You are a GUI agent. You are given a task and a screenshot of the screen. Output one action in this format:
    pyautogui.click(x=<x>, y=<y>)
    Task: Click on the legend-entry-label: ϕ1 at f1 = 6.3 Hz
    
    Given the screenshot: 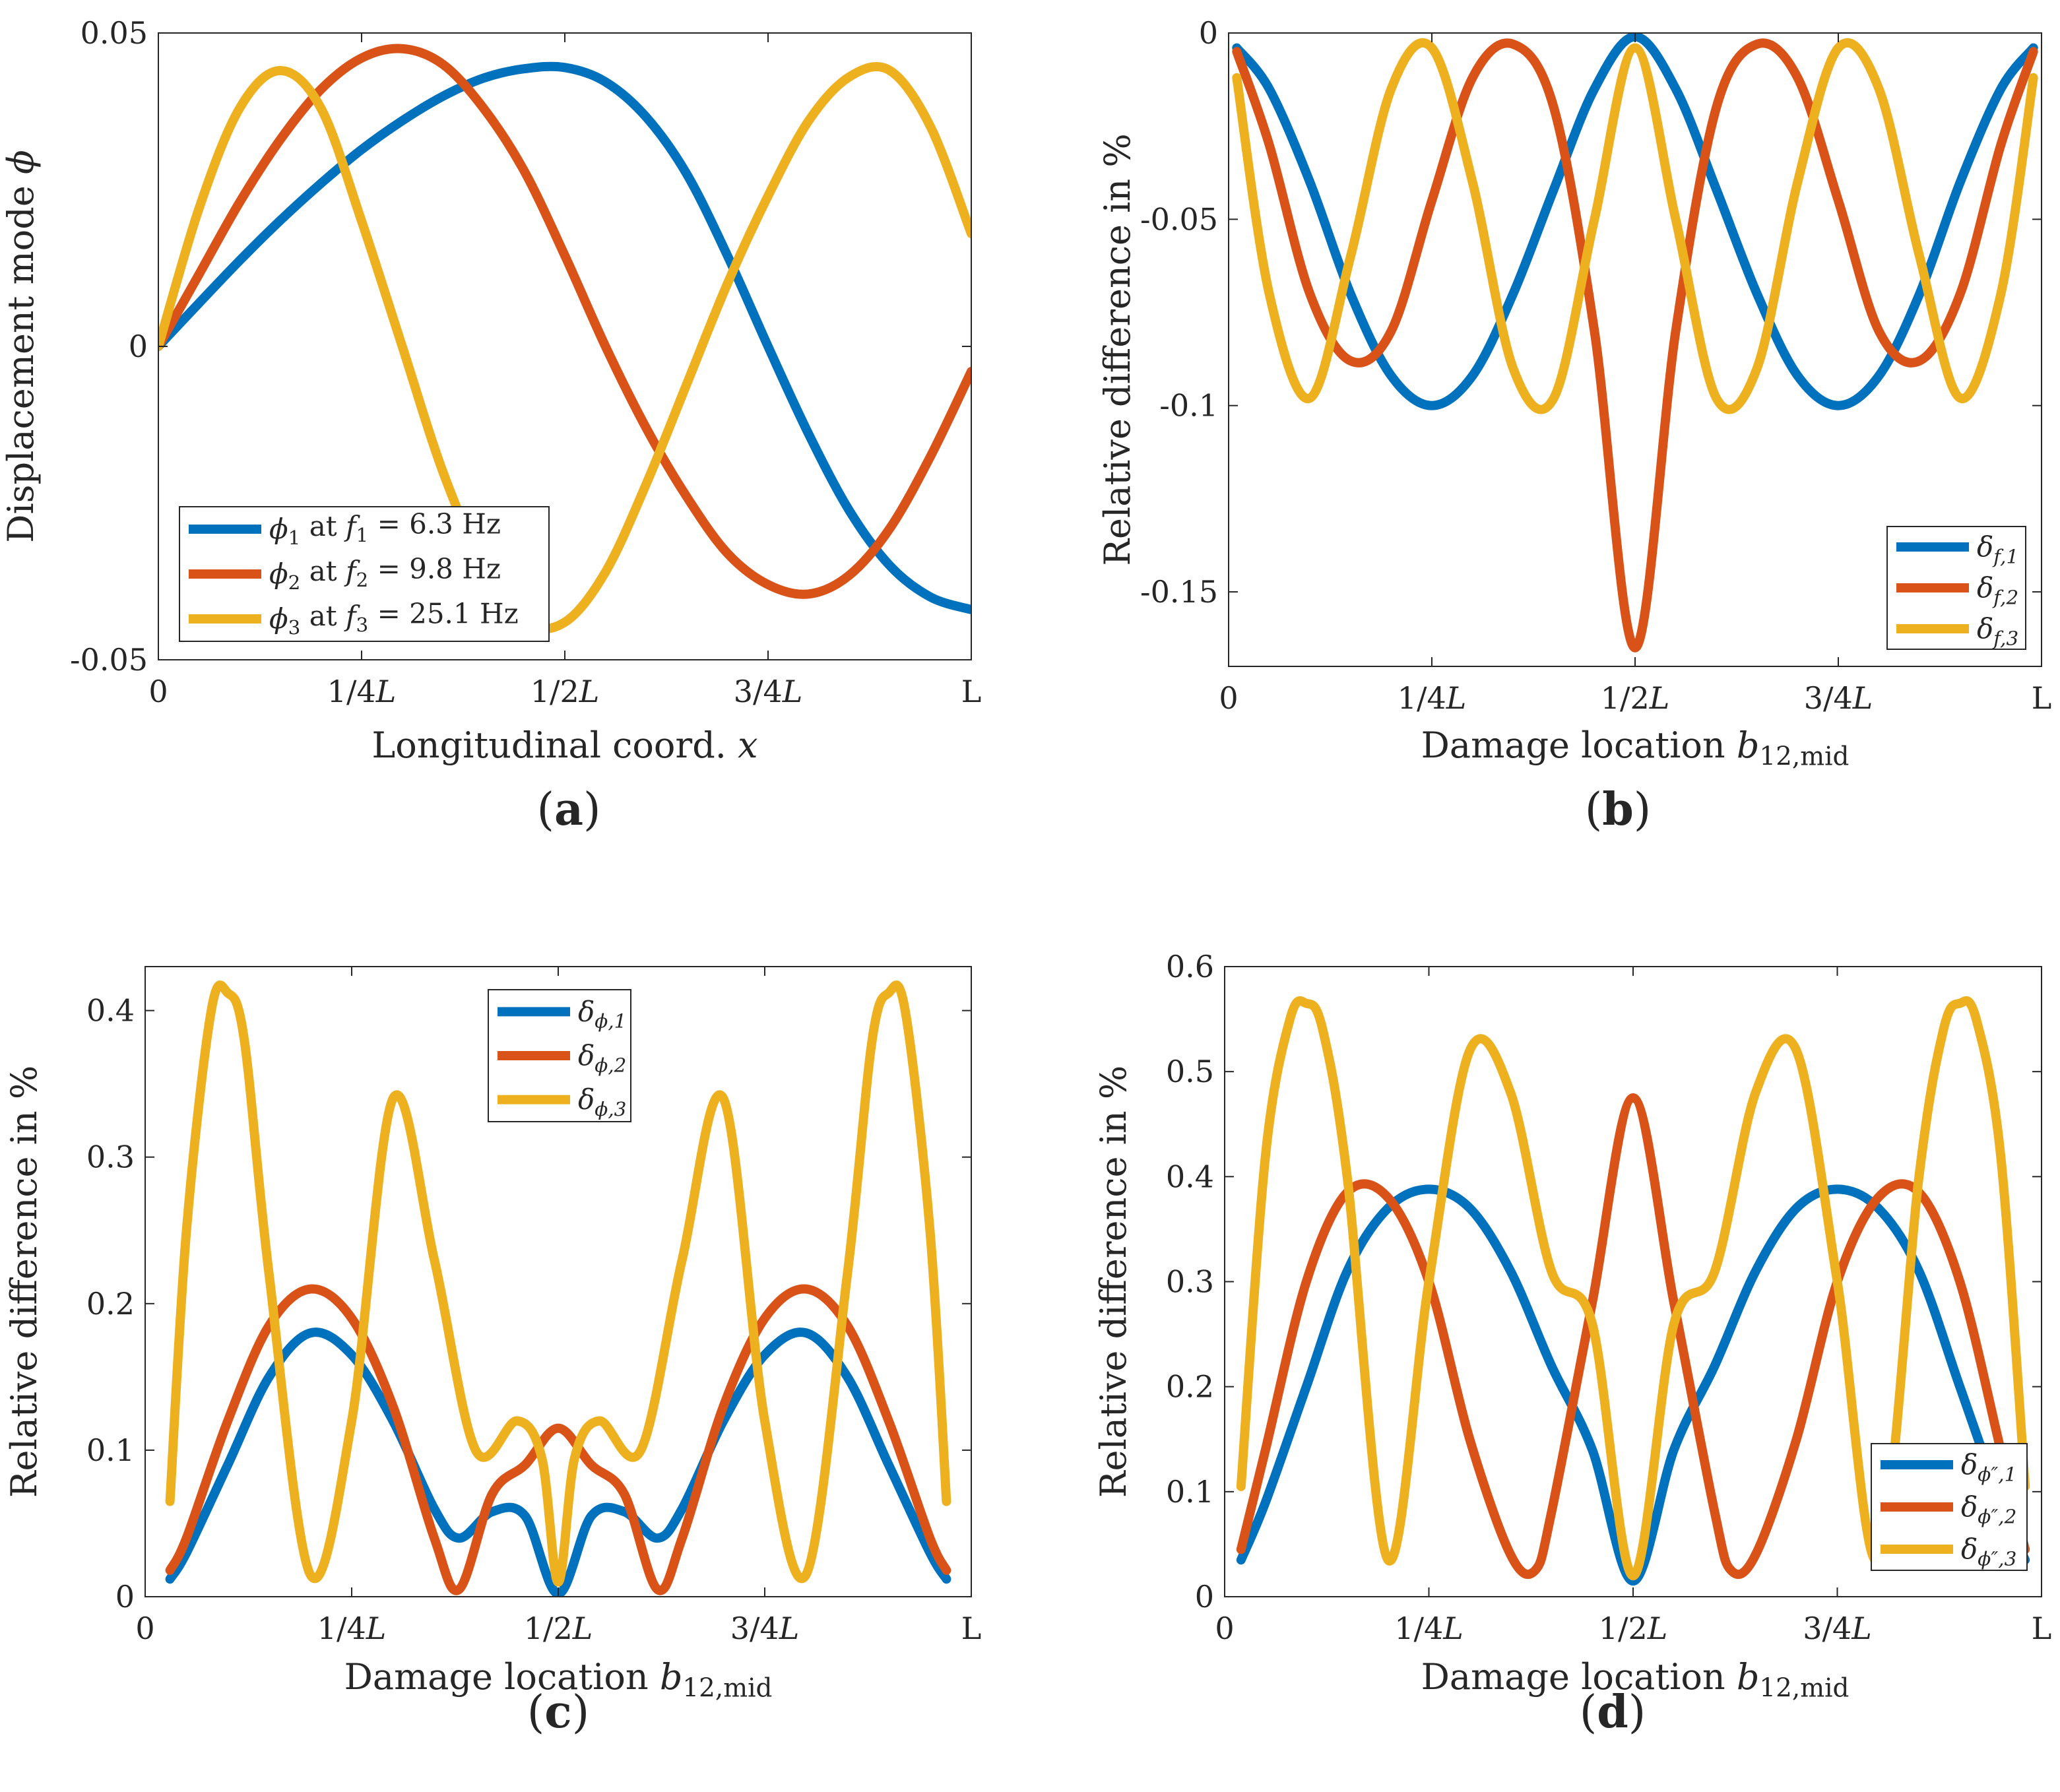 What is the action you would take?
    pyautogui.click(x=385, y=527)
    